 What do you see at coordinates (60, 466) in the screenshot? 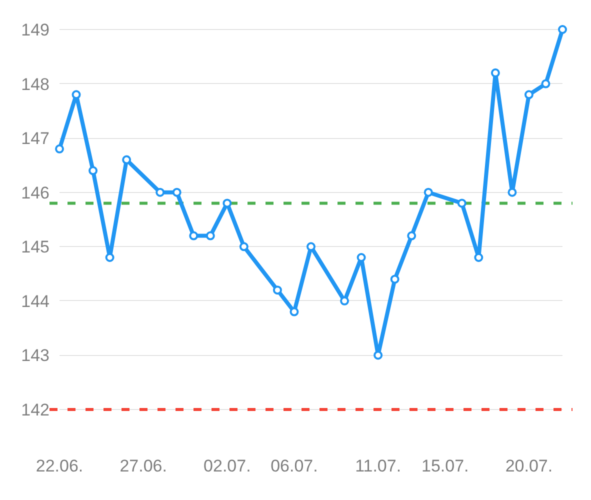
I see `x-tick-label: 22.06.` at bounding box center [60, 466].